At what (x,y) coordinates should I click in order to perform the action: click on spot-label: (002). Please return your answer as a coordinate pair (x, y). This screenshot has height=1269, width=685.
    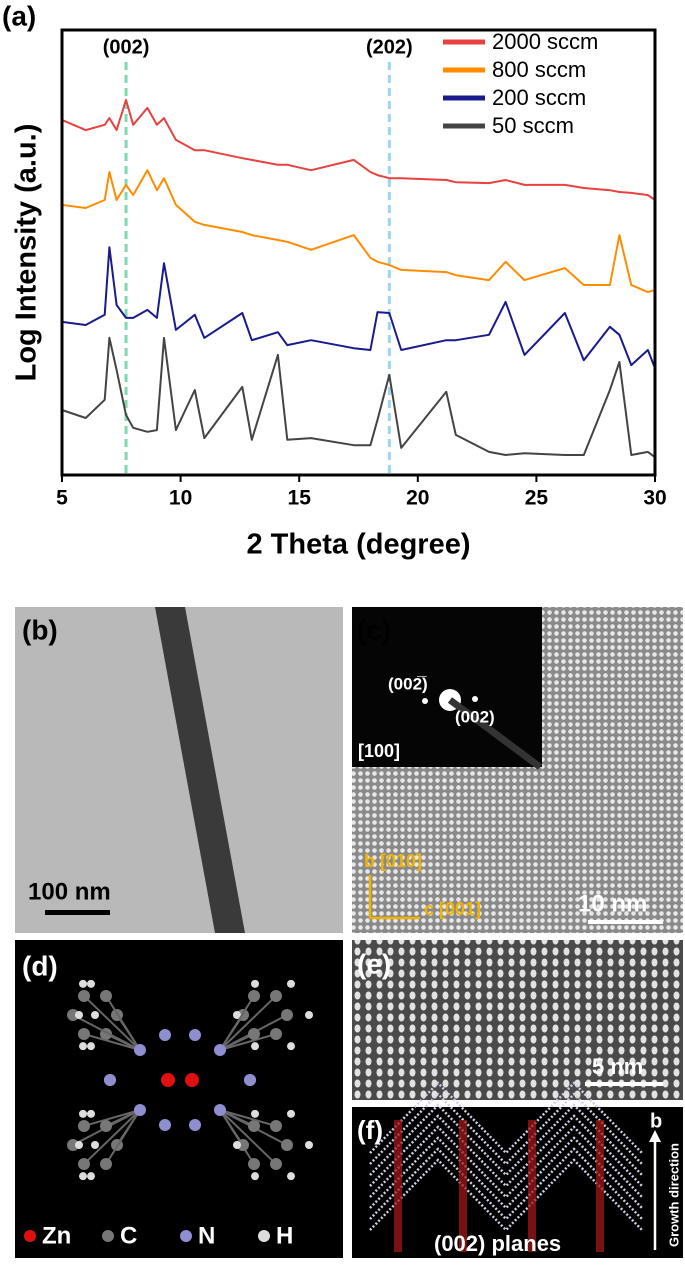
    Looking at the image, I should click on (475, 716).